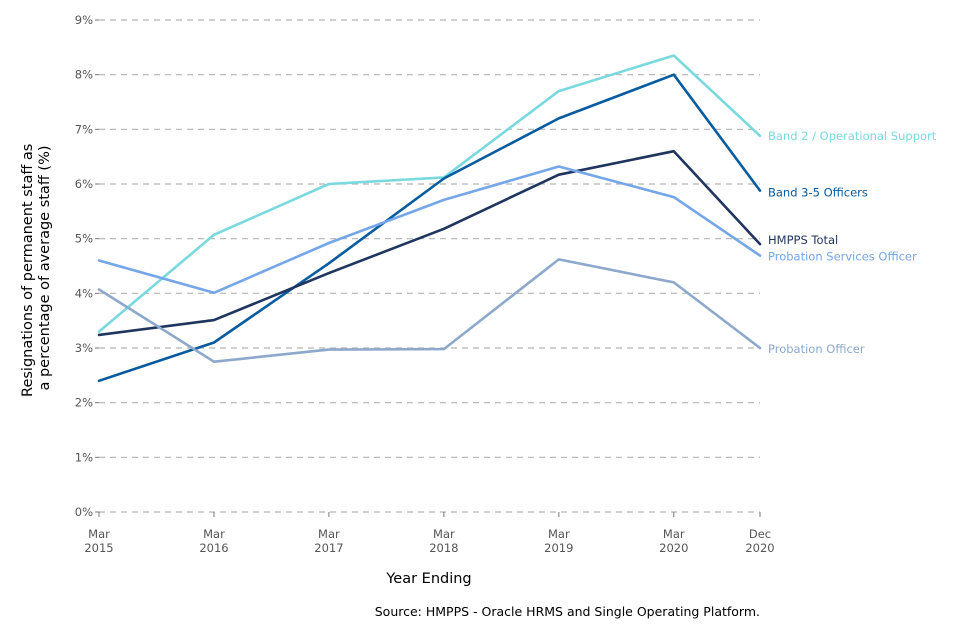 The width and height of the screenshot is (960, 640). What do you see at coordinates (328, 541) in the screenshot?
I see `x-tick-label: Mar 2017` at bounding box center [328, 541].